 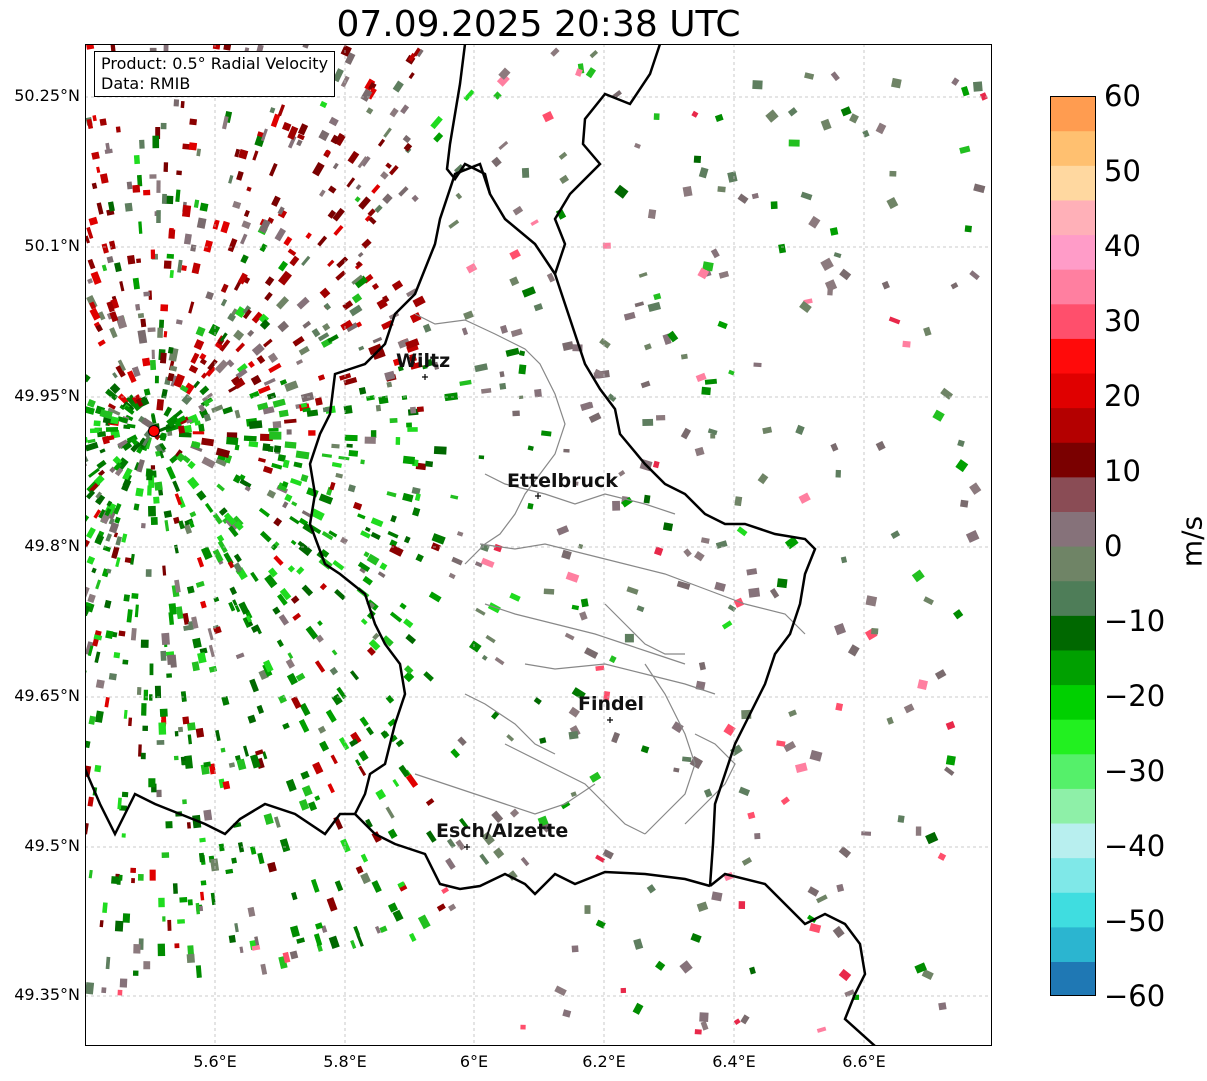 I want to click on colorbar-swatch, so click(x=1073, y=702).